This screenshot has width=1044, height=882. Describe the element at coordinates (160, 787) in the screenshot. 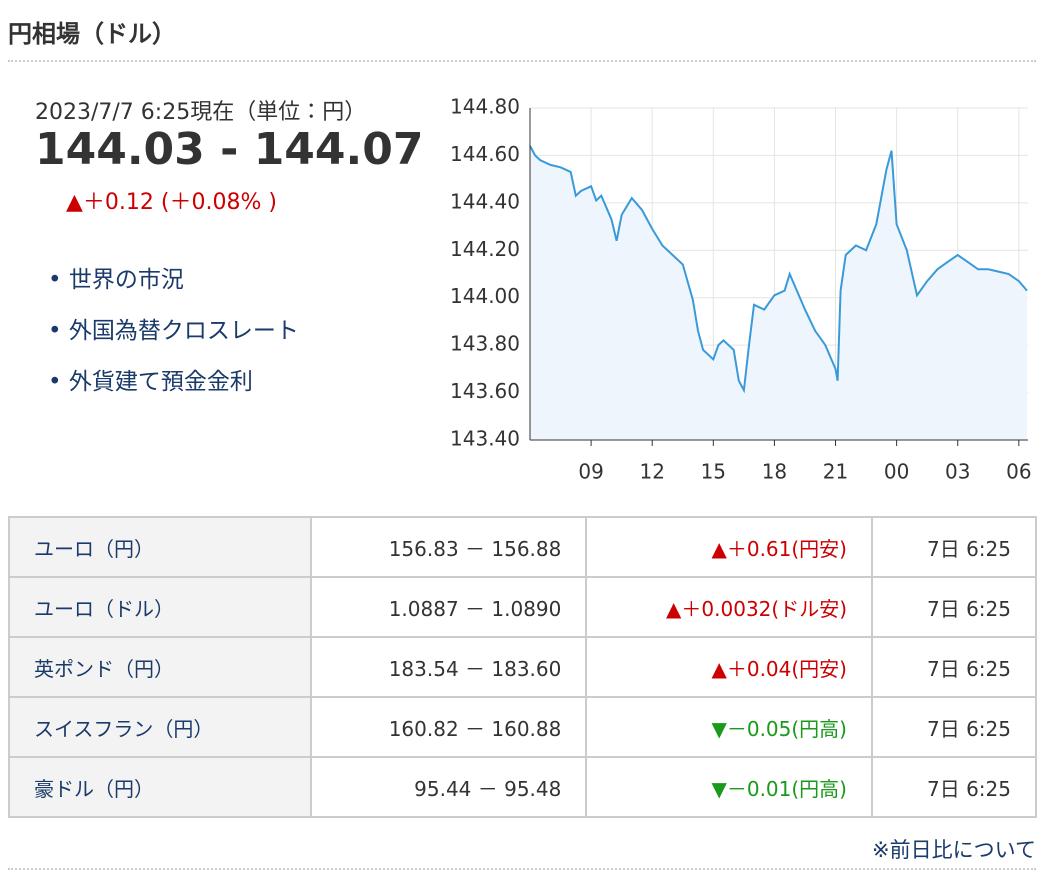

I see `pair-name: 豪ドル（円）` at that location.